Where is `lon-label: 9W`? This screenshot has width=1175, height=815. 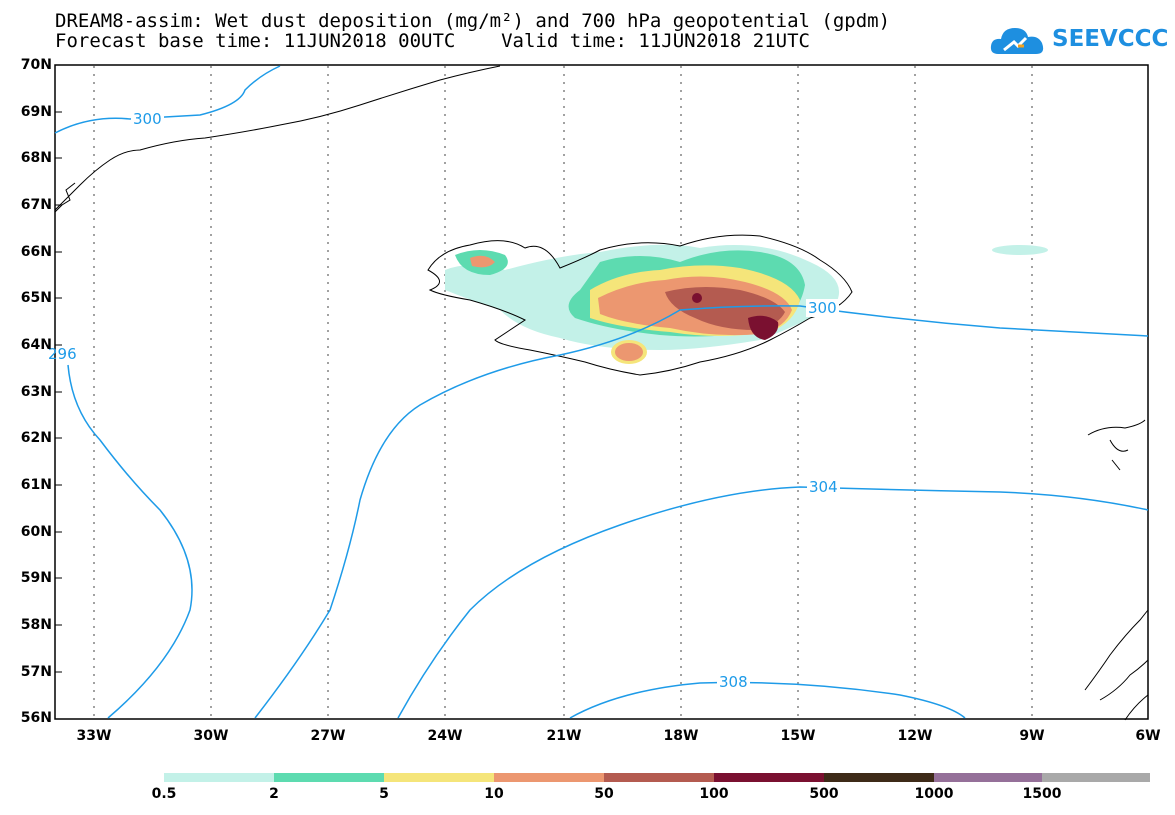
lon-label: 9W is located at coordinates (1032, 736).